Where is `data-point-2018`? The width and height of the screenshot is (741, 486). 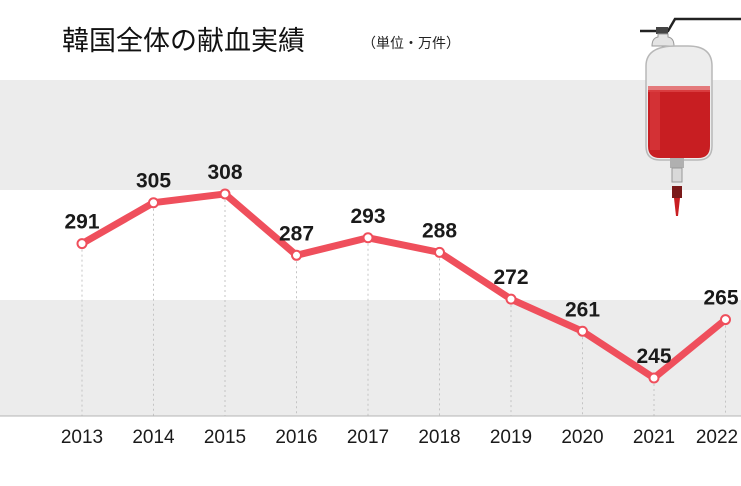 data-point-2018 is located at coordinates (439, 252).